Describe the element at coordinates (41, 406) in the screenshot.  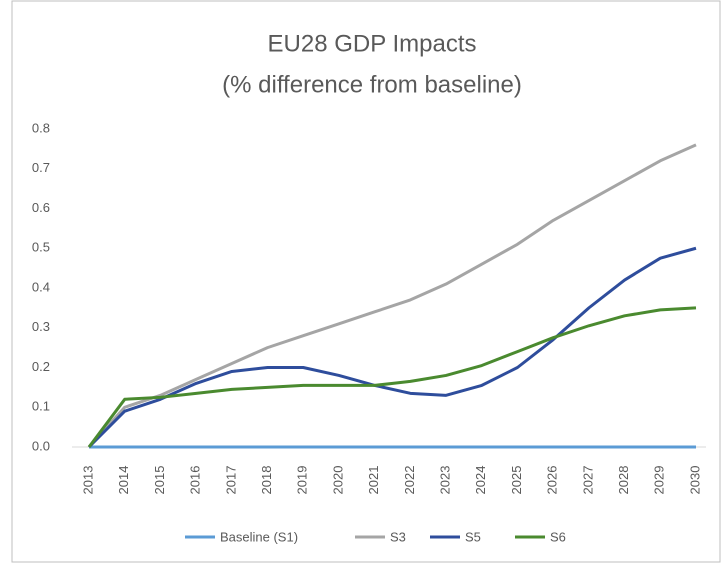
I see `y-tick-label: 0.1` at that location.